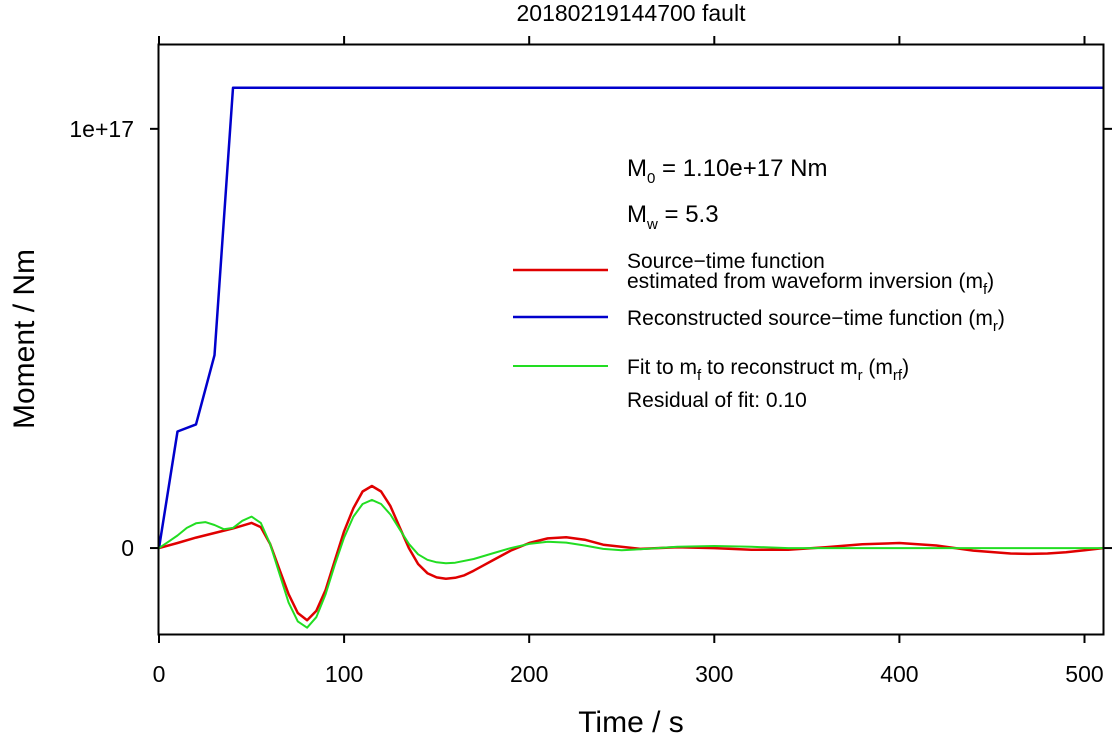  Describe the element at coordinates (768, 370) in the screenshot. I see `legend-label-mrf: Fit to mf to reconstruct mr (mrf)` at that location.